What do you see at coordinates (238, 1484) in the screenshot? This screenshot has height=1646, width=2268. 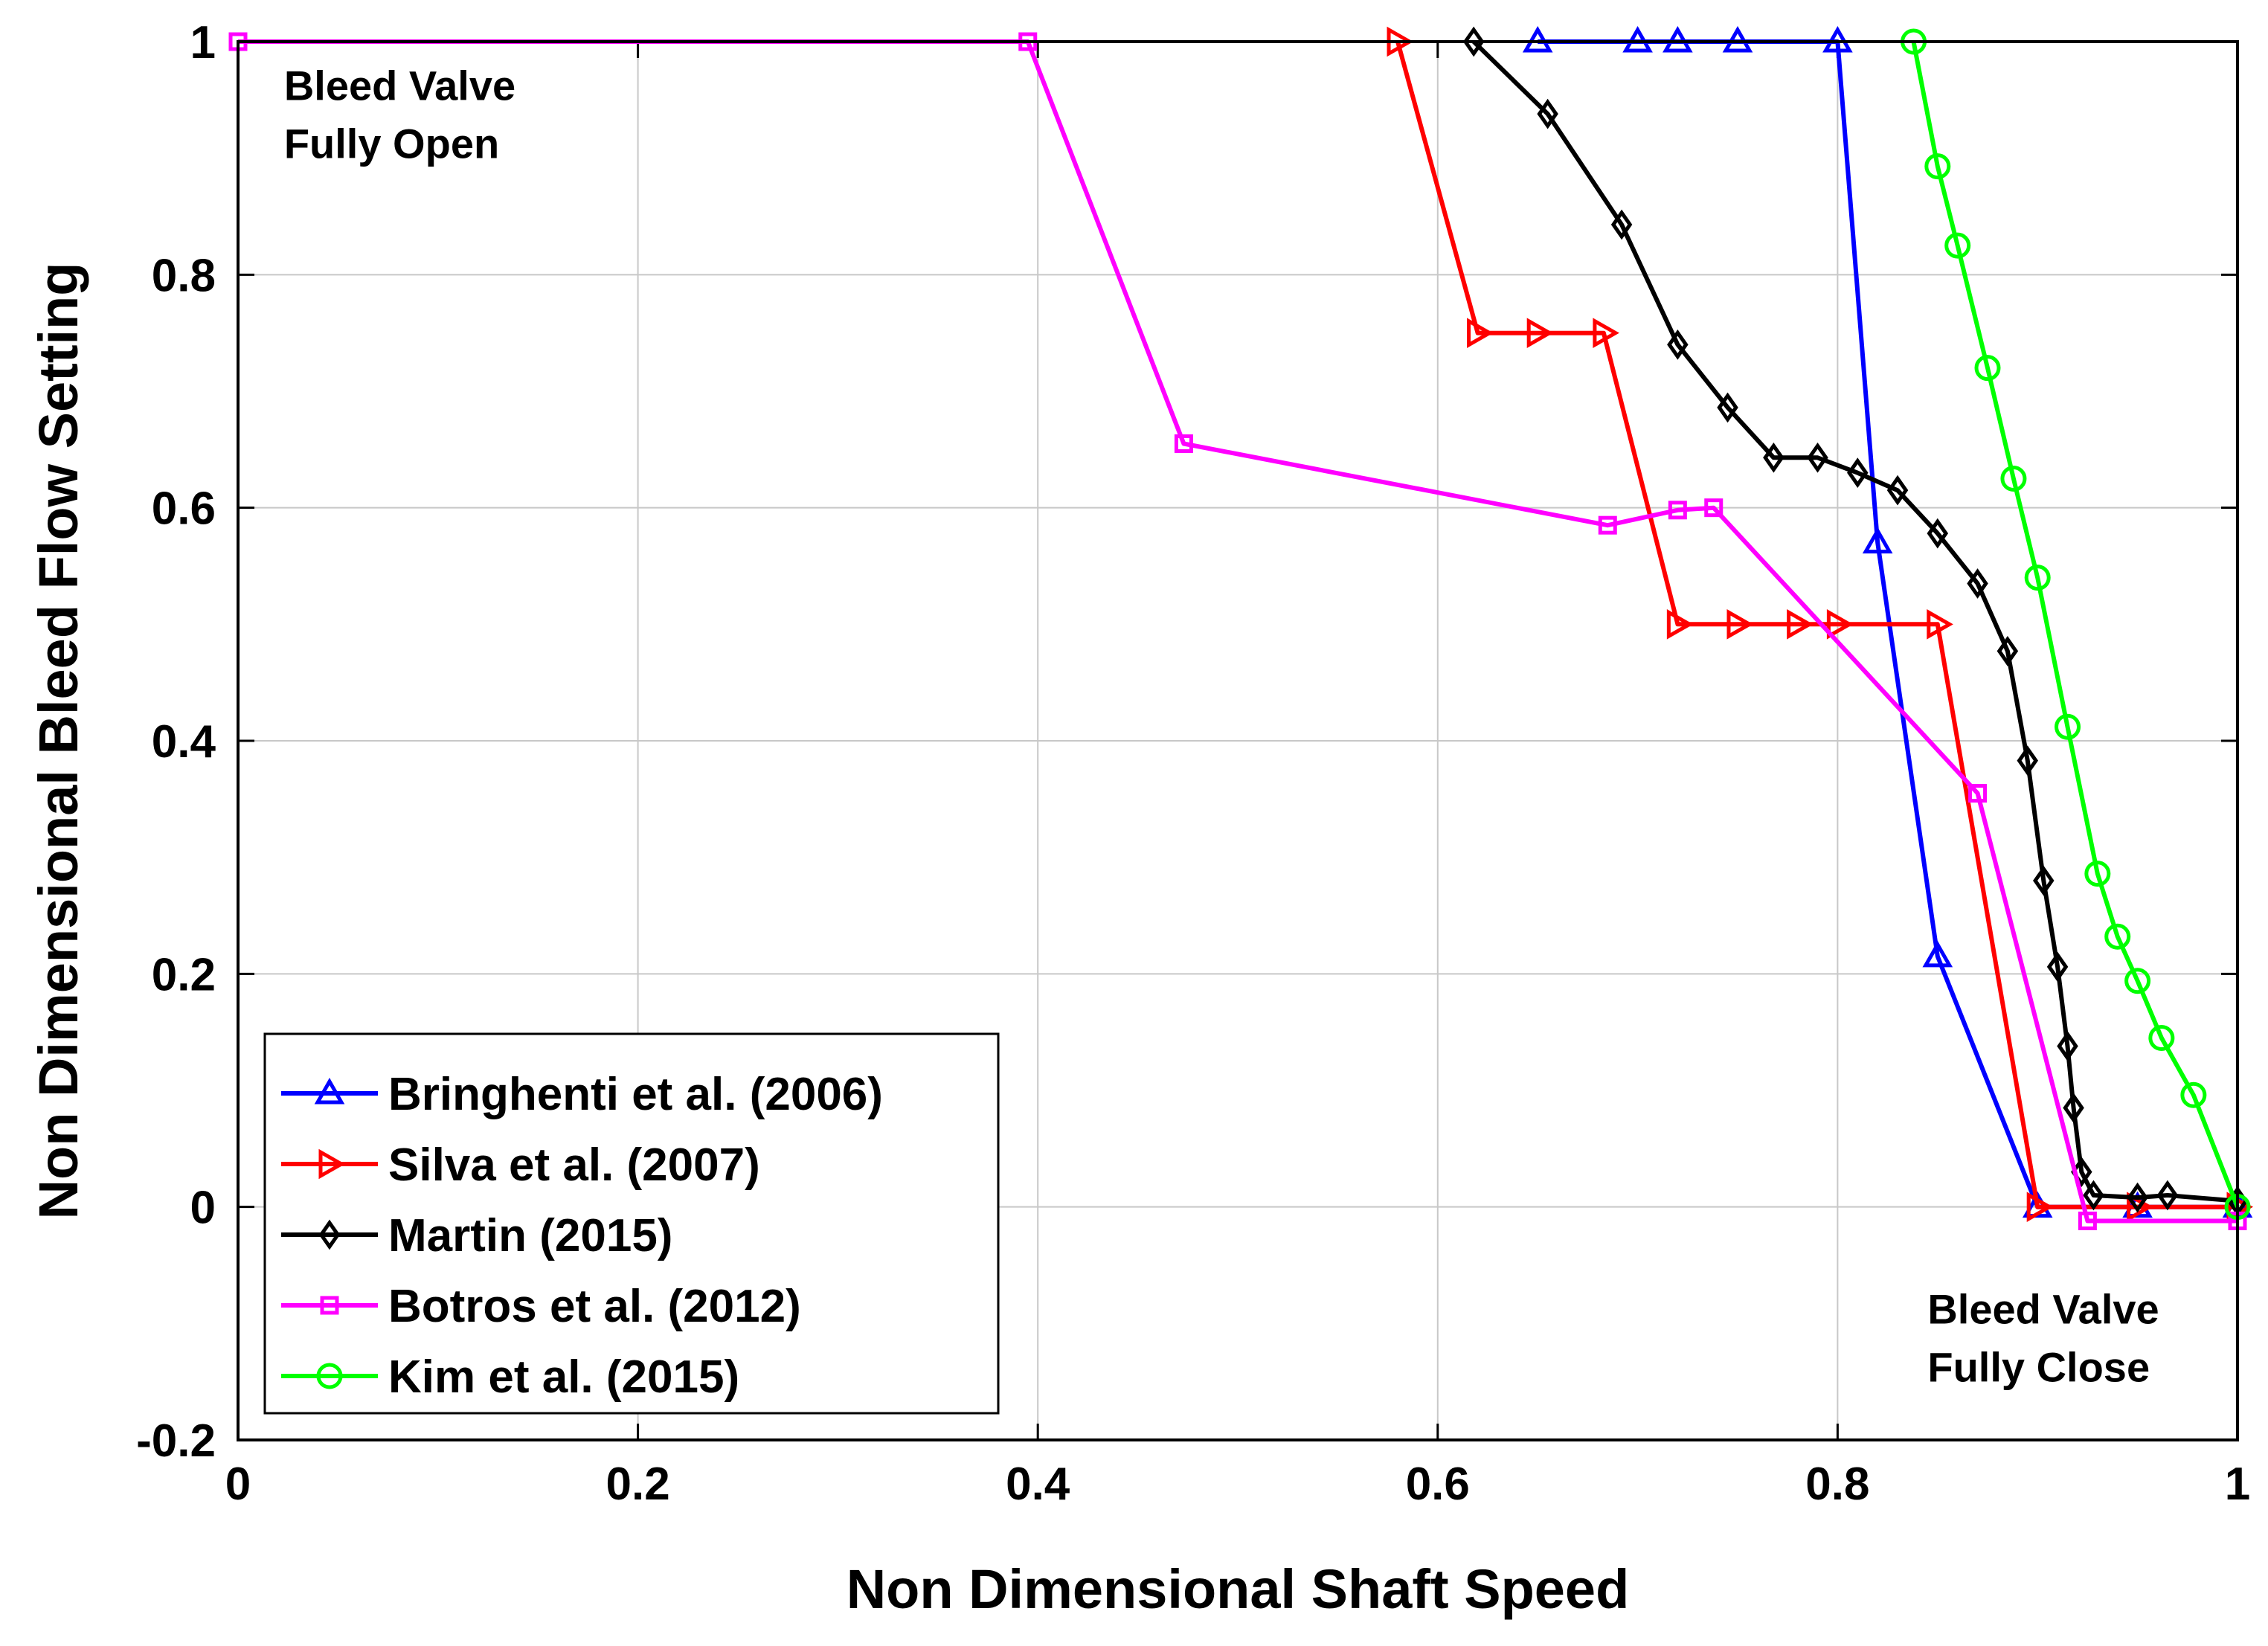 I see `x-tick-label: 0` at bounding box center [238, 1484].